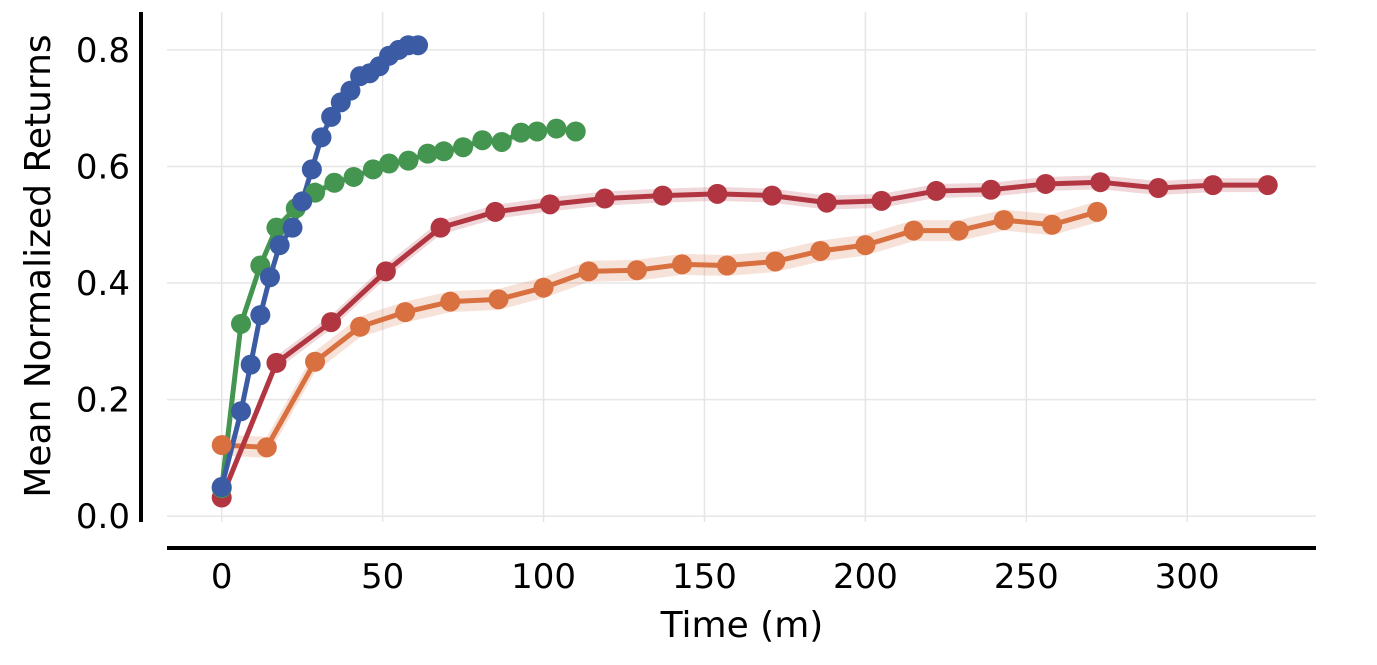 This screenshot has width=1377, height=665. What do you see at coordinates (742, 625) in the screenshot?
I see `x-axis-title: Time (m)` at bounding box center [742, 625].